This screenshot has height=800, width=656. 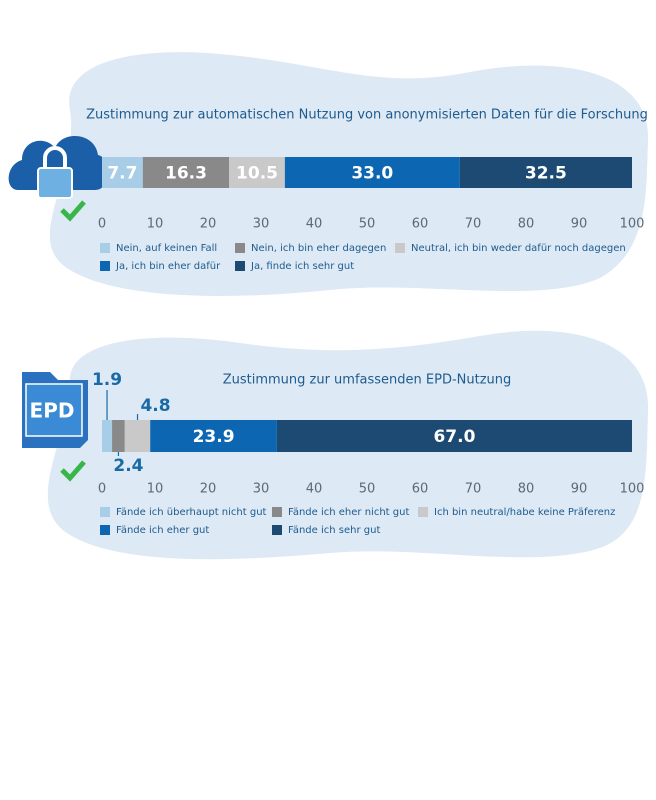 I want to click on legend-label: Ja, ich bin eher dafür, so click(x=168, y=266).